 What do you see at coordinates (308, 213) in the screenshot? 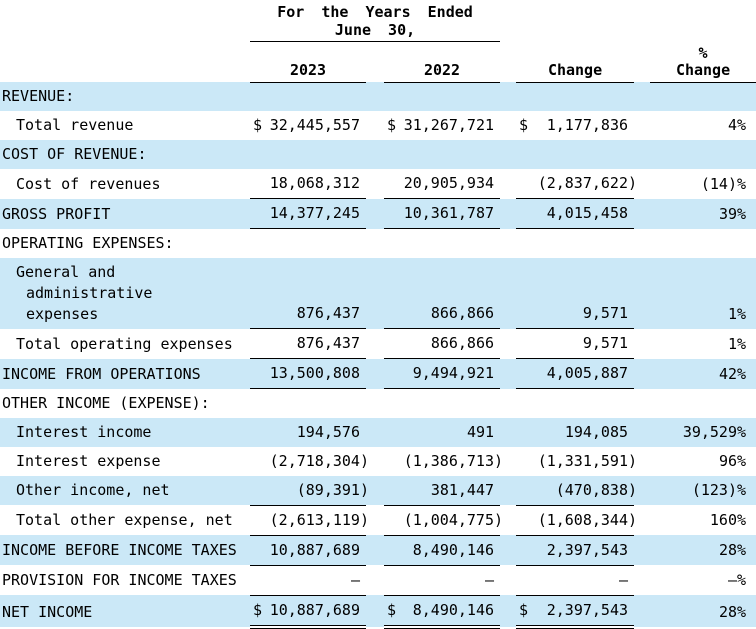
I see `cell-v2023: 14,377,245` at bounding box center [308, 213].